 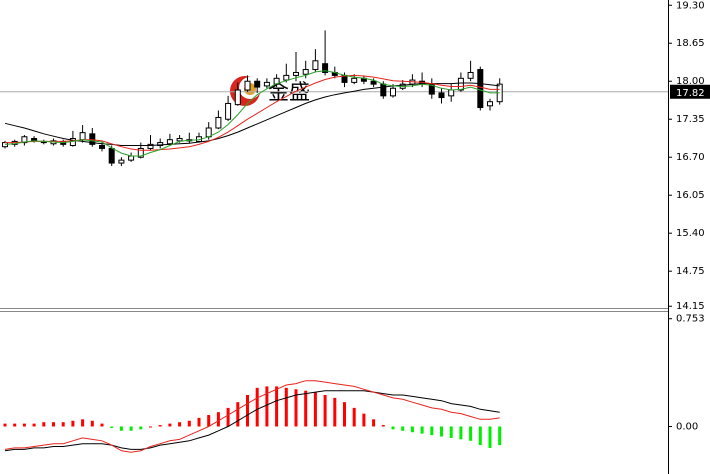 What do you see at coordinates (690, 5) in the screenshot?
I see `y-tick-label: 19.30` at bounding box center [690, 5].